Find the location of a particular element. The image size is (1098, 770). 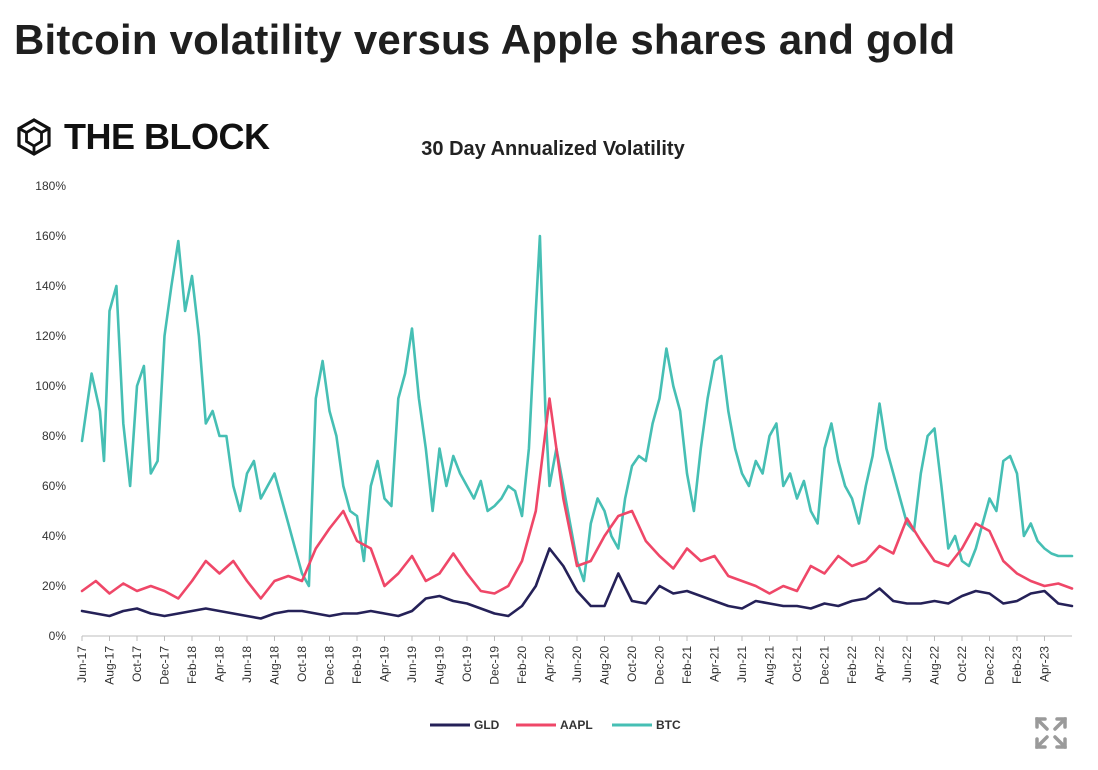

x-tick-label: Aug-22 is located at coordinates (935, 665).